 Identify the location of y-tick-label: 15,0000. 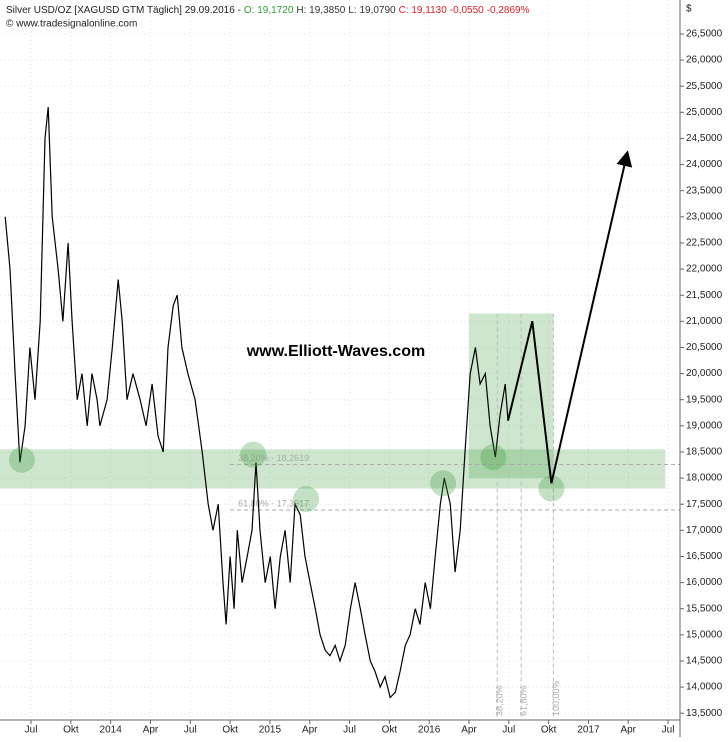
(704, 634).